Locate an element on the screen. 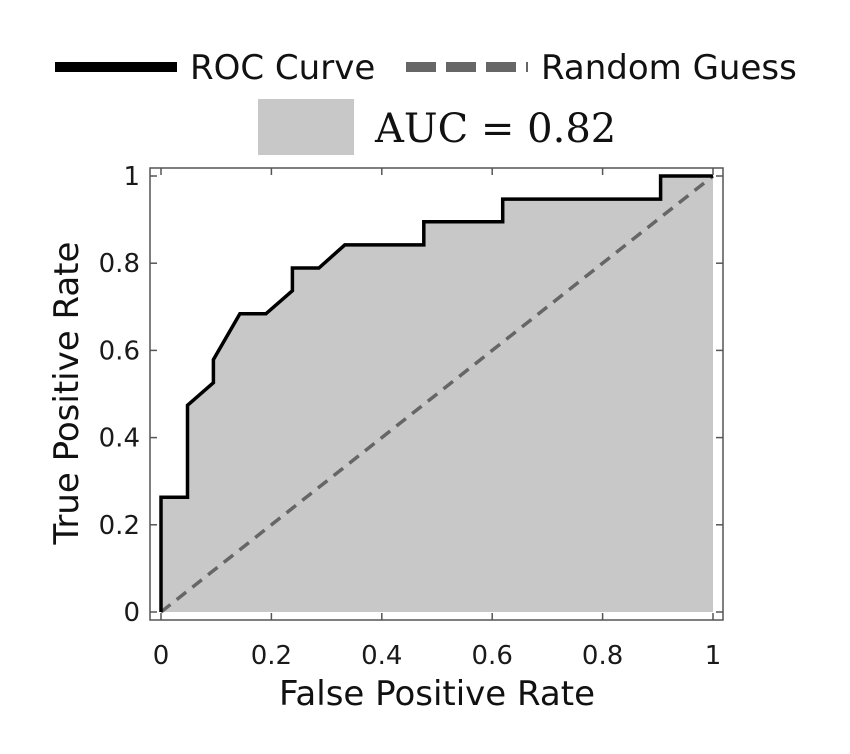  y-tick-label: 0 is located at coordinates (131, 613).